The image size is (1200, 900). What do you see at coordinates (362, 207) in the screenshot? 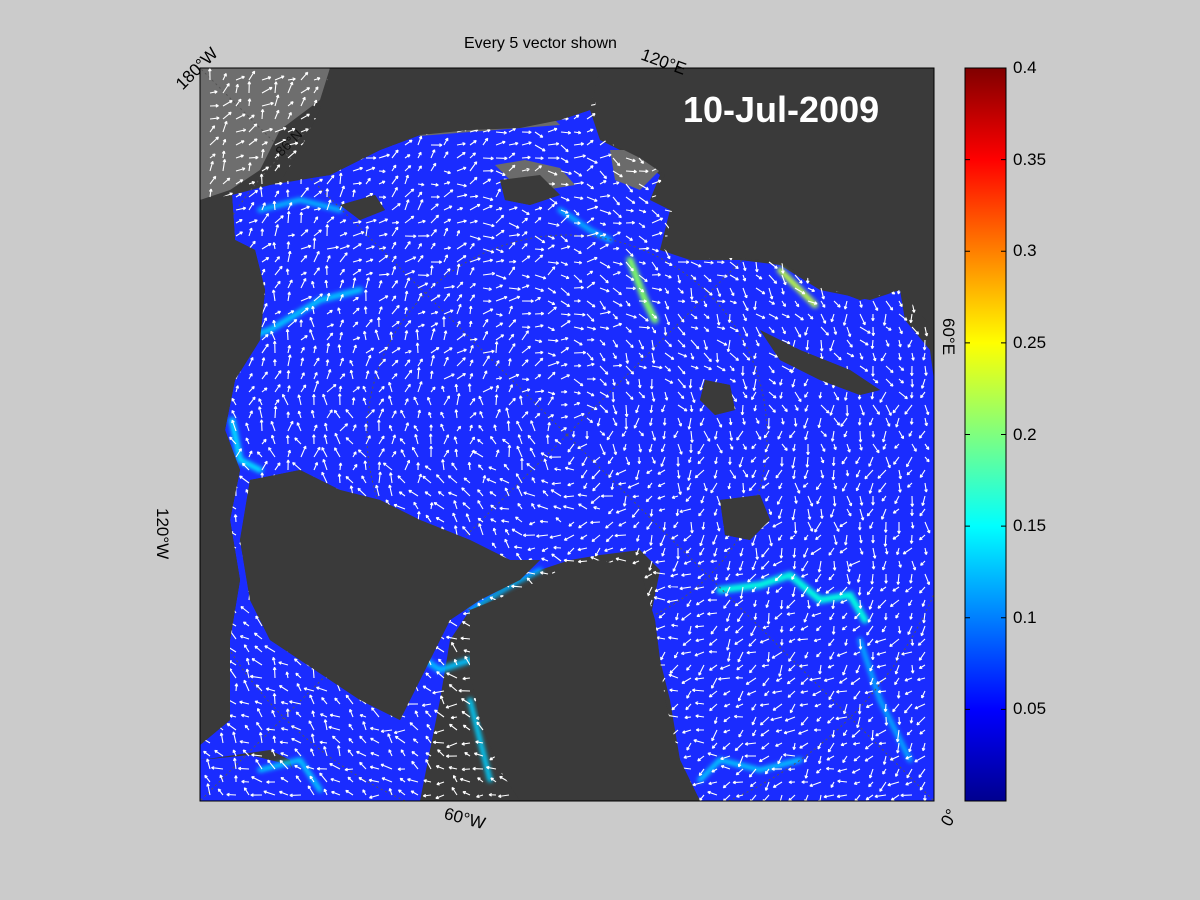
I see `land-wrangel-overlay` at bounding box center [362, 207].